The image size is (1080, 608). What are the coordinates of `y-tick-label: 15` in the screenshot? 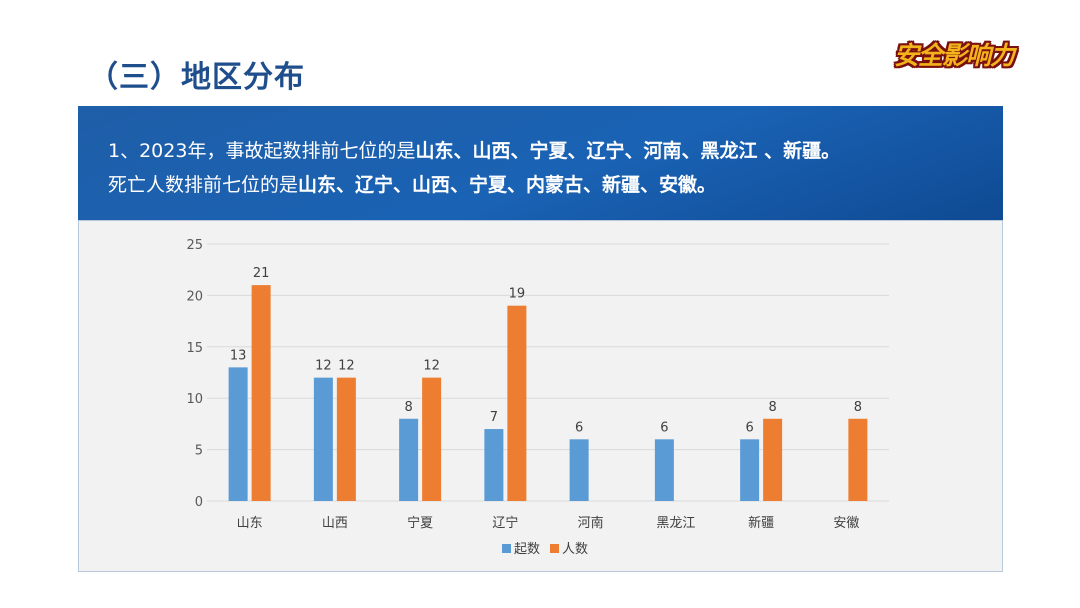 It's located at (194, 348).